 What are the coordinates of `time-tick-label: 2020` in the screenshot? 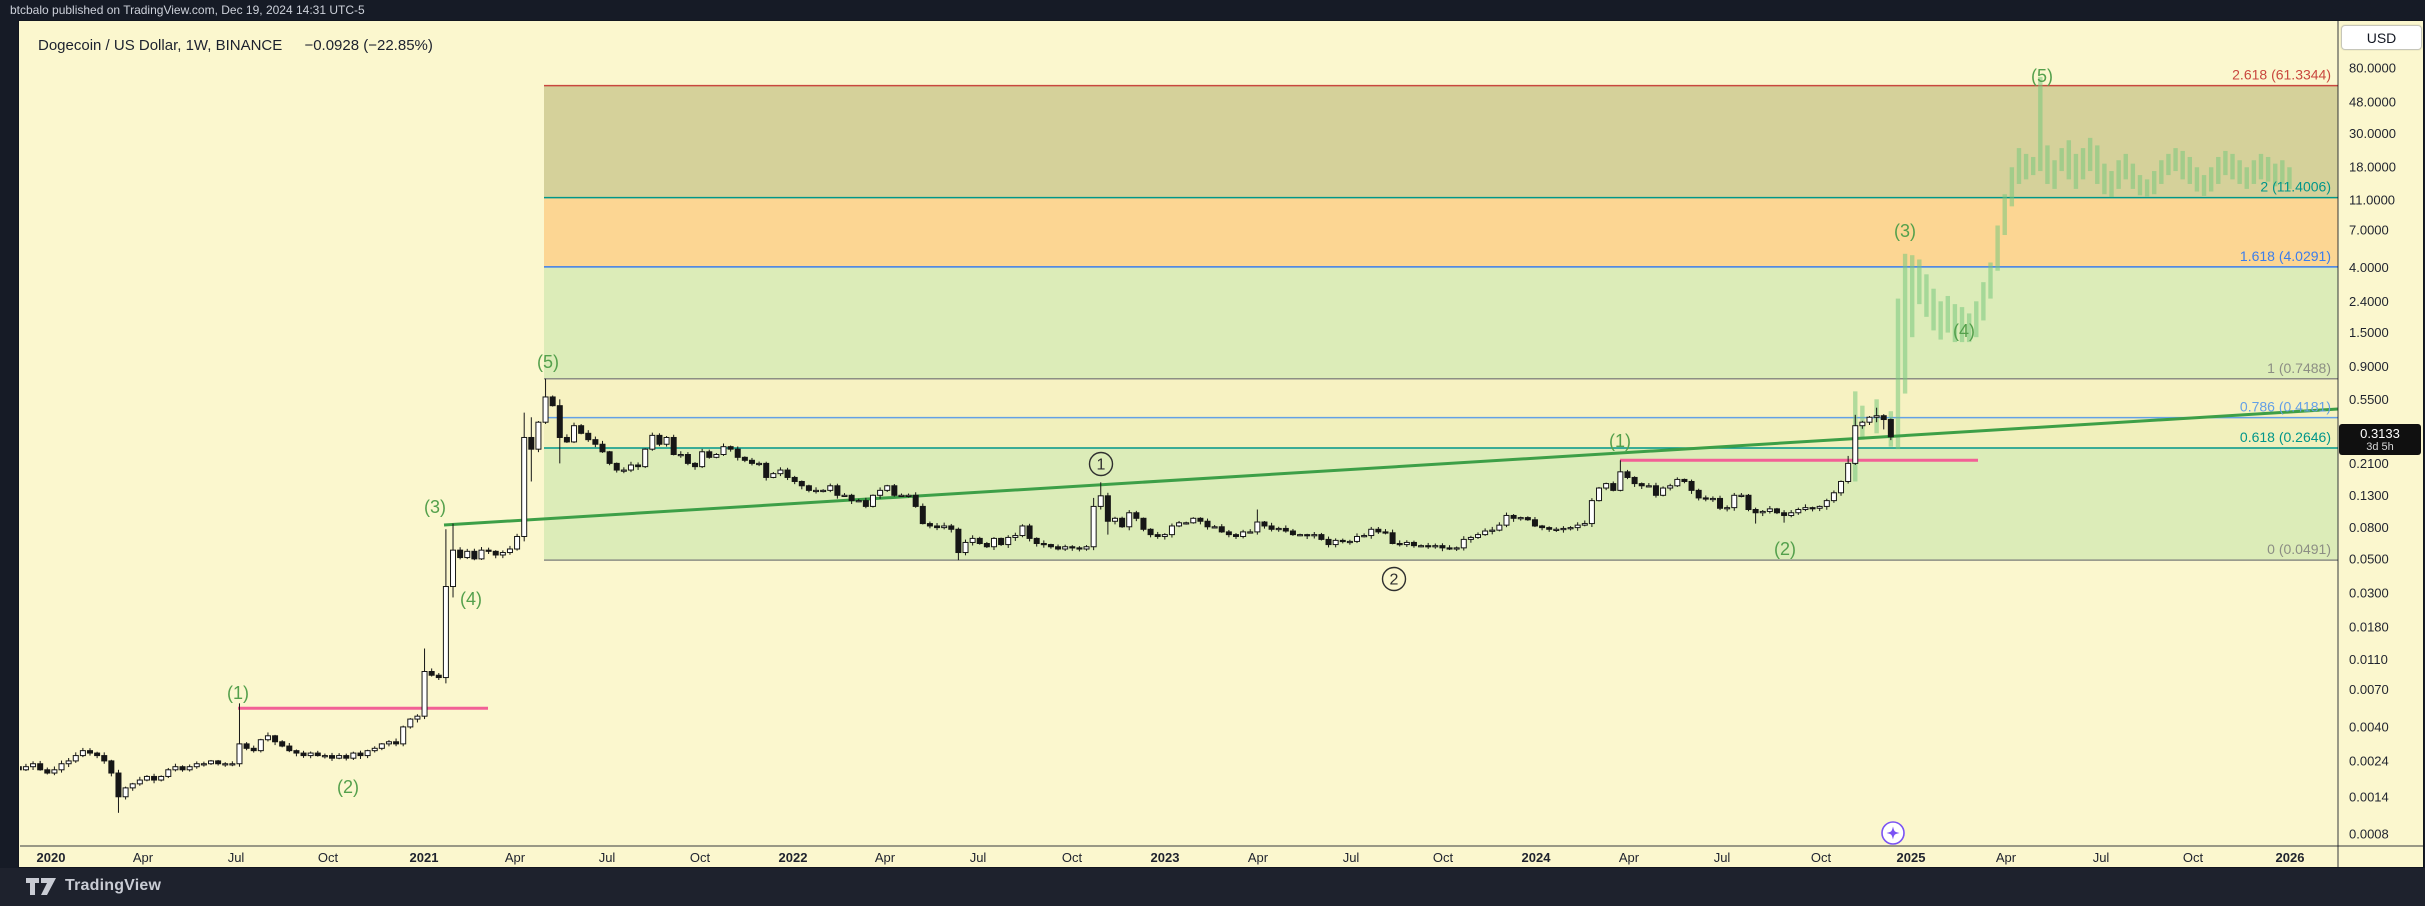 It's located at (51, 857).